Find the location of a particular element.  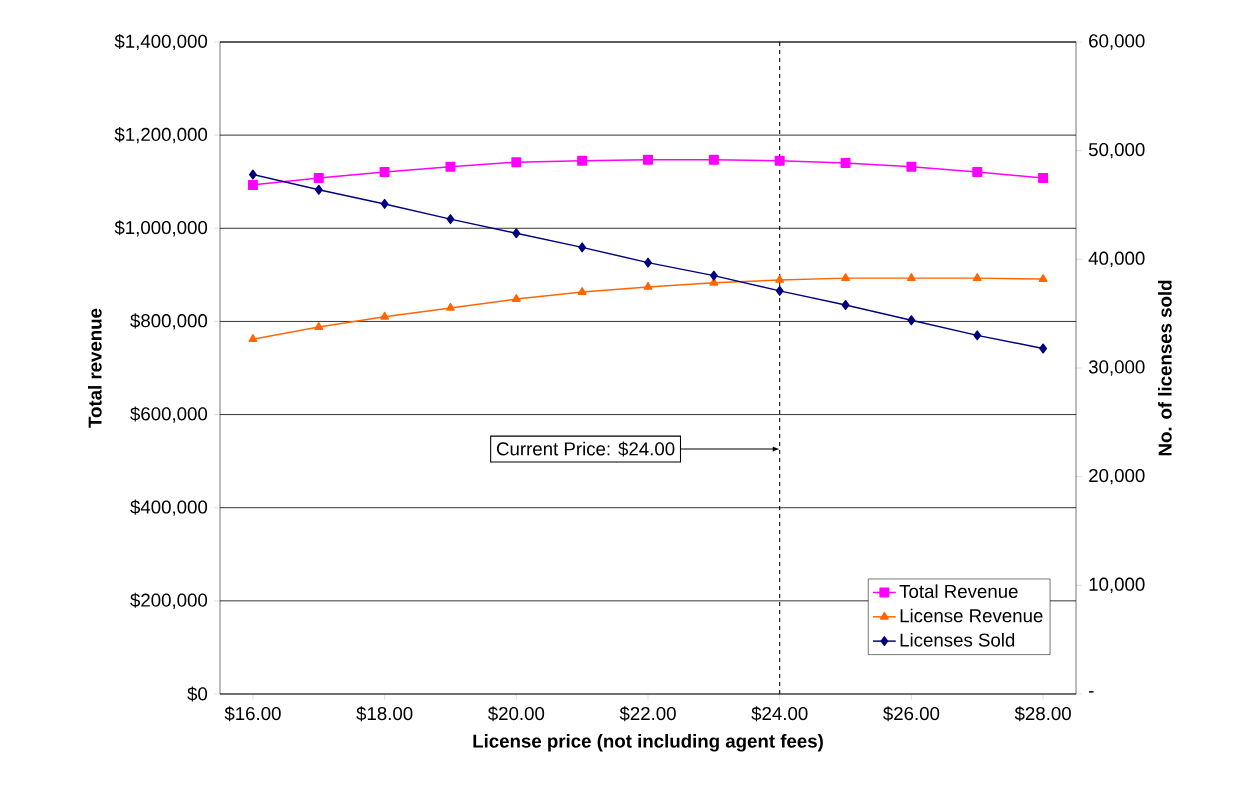

x-tick-label: $24.00 is located at coordinates (779, 714).